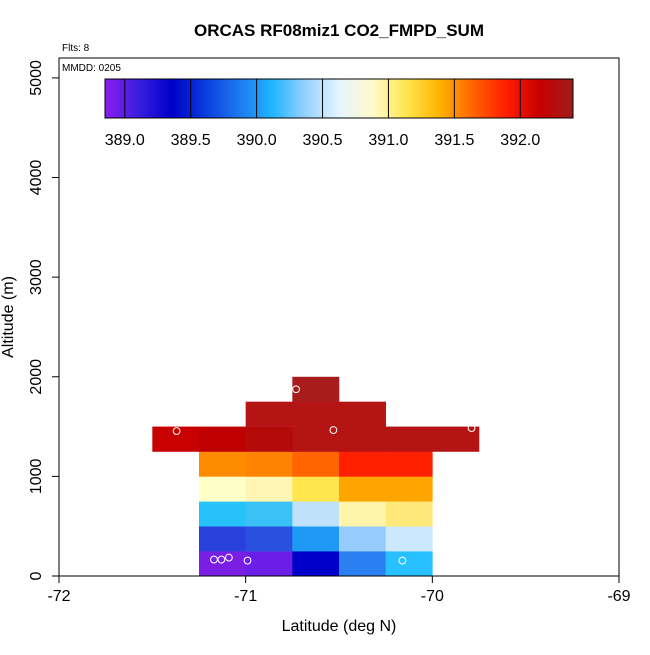  I want to click on x-axis: -72 -71 -70 -69, so click(339, 590).